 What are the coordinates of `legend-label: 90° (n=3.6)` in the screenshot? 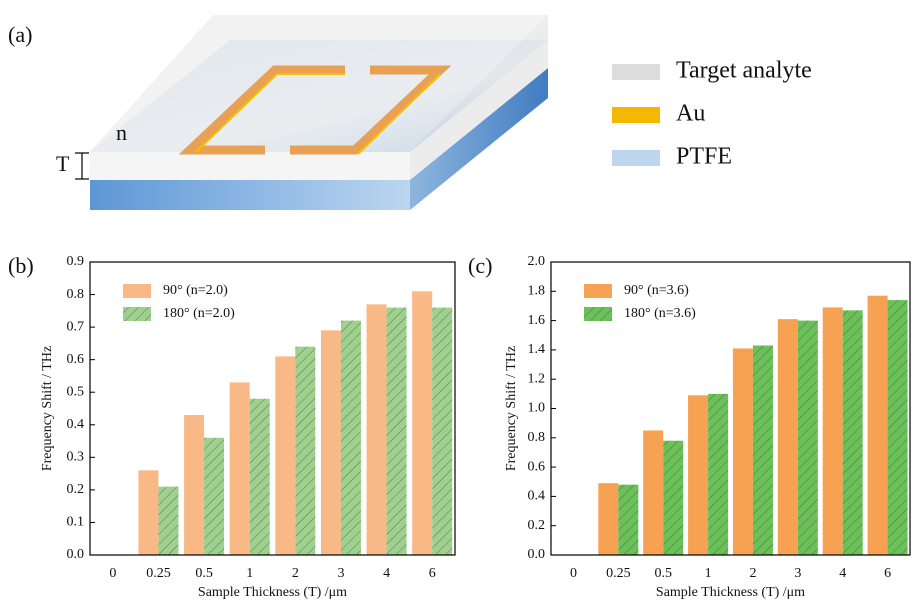 It's located at (656, 290).